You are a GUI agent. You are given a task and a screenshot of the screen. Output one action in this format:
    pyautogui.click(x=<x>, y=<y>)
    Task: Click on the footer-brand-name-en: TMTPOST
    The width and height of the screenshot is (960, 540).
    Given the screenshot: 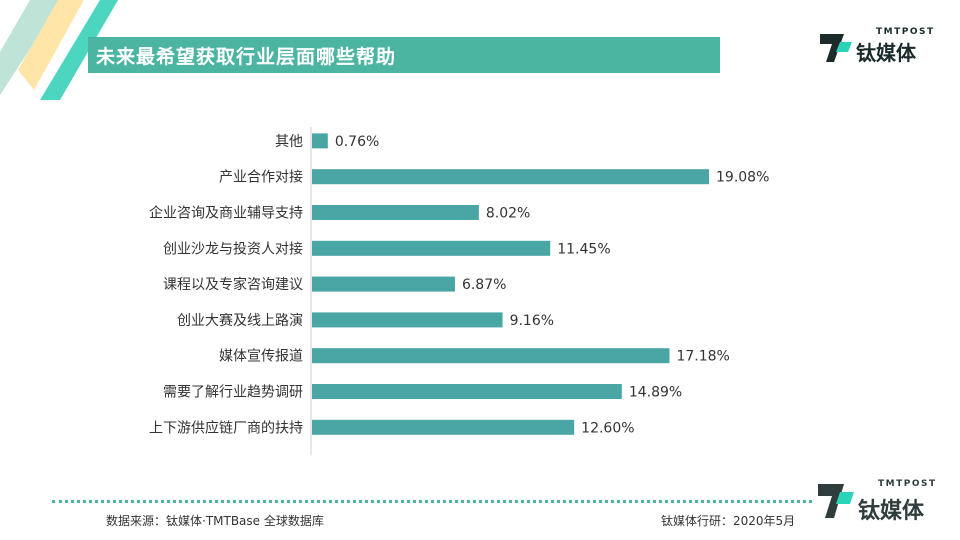 What is the action you would take?
    pyautogui.click(x=907, y=484)
    